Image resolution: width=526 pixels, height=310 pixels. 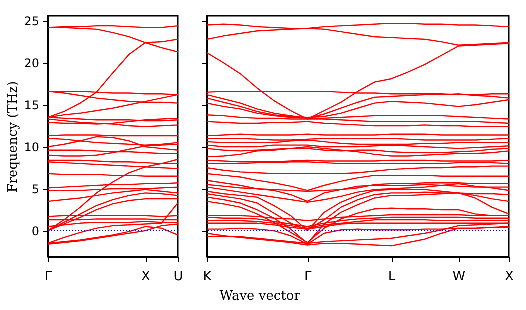 I want to click on x-tick-label: L, so click(x=392, y=277).